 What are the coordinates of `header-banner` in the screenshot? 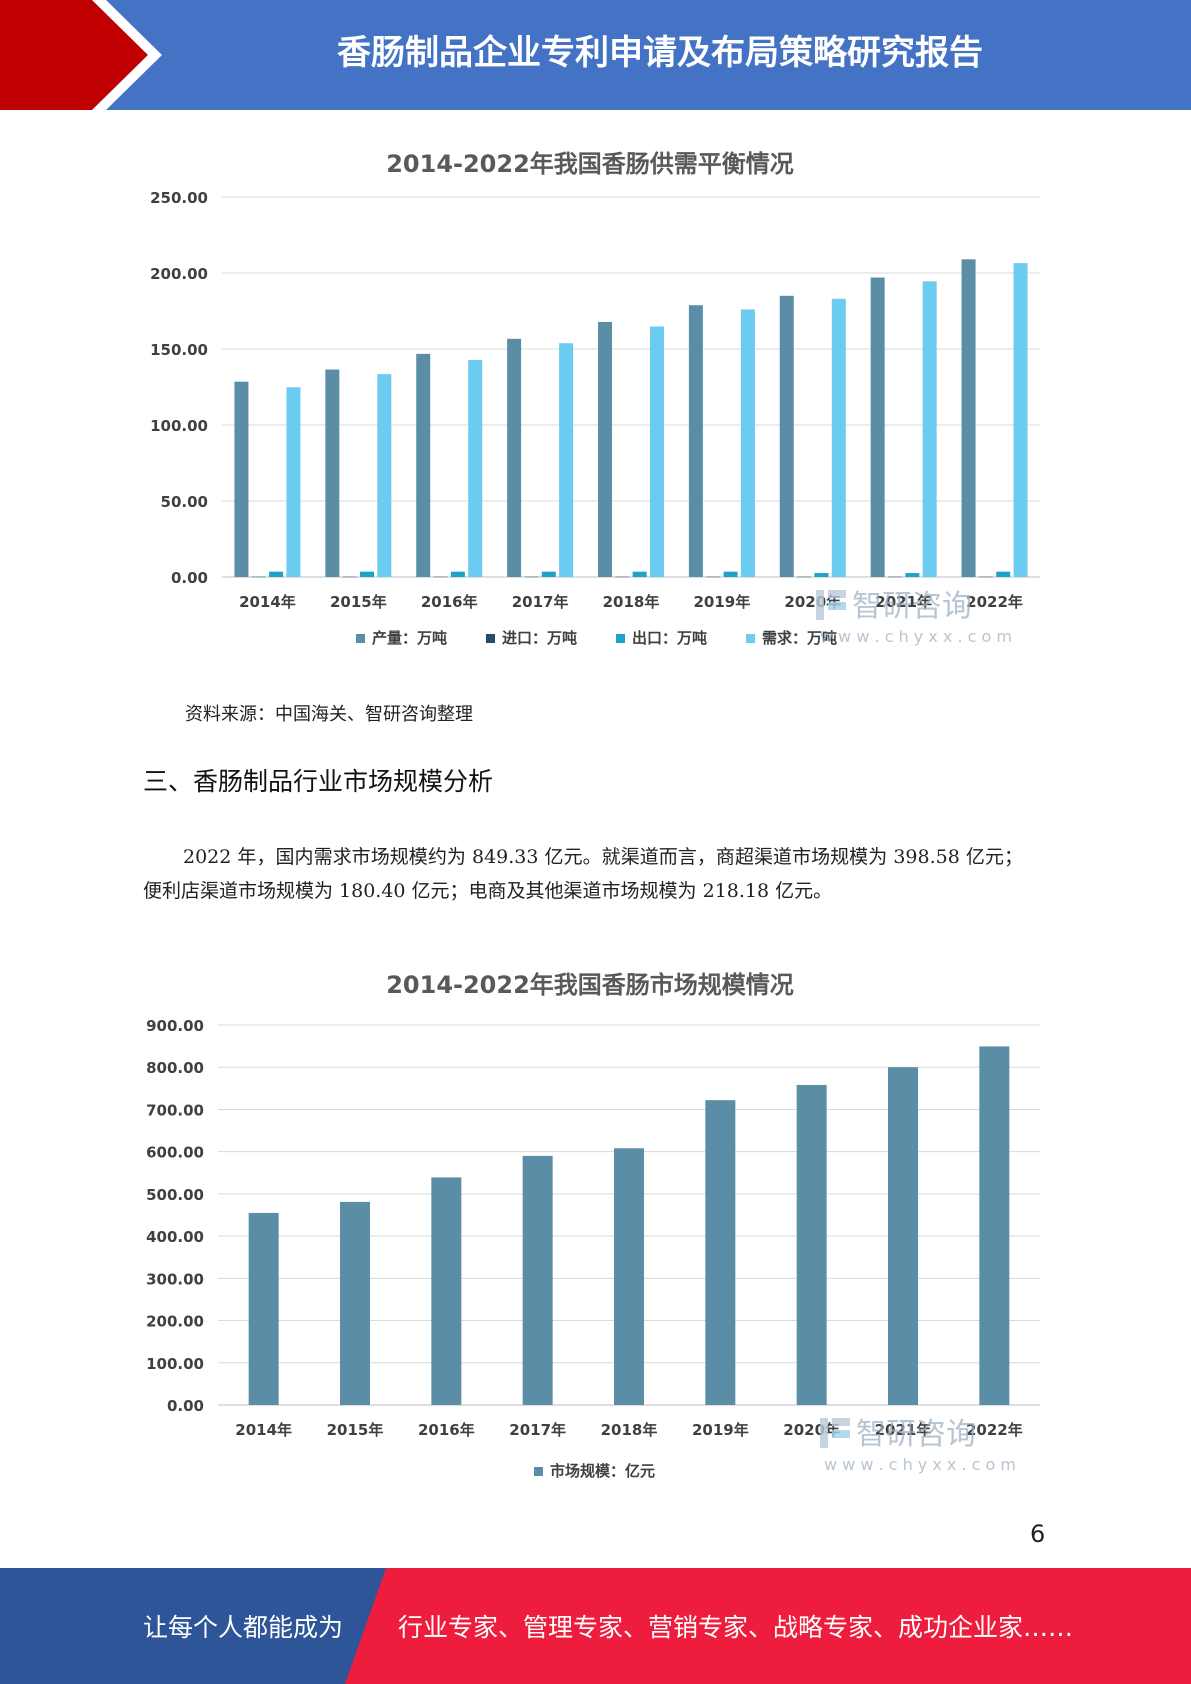 It's located at (595, 55).